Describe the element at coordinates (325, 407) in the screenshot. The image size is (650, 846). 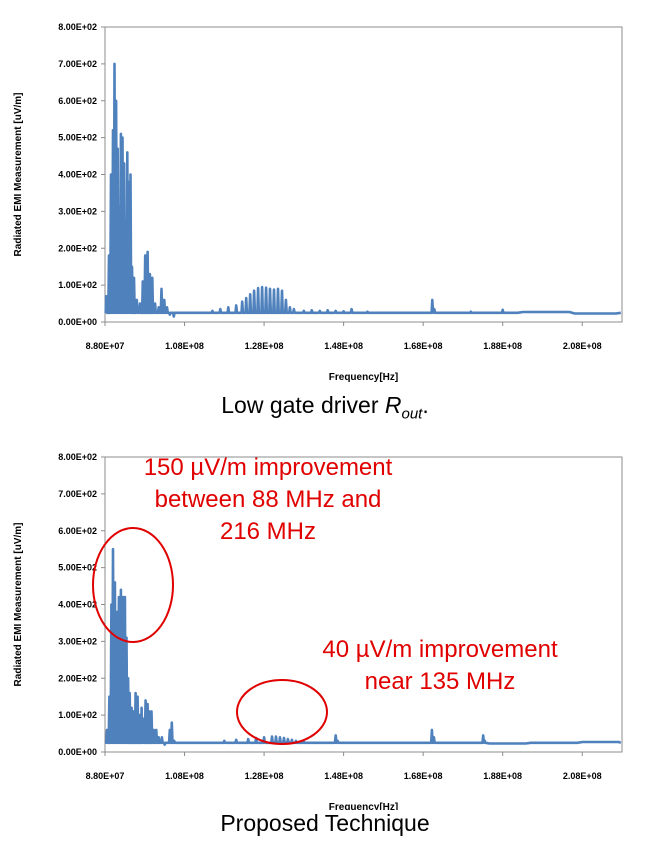
I see `caption-low-gate-driver: Low gate driver Rout.` at that location.